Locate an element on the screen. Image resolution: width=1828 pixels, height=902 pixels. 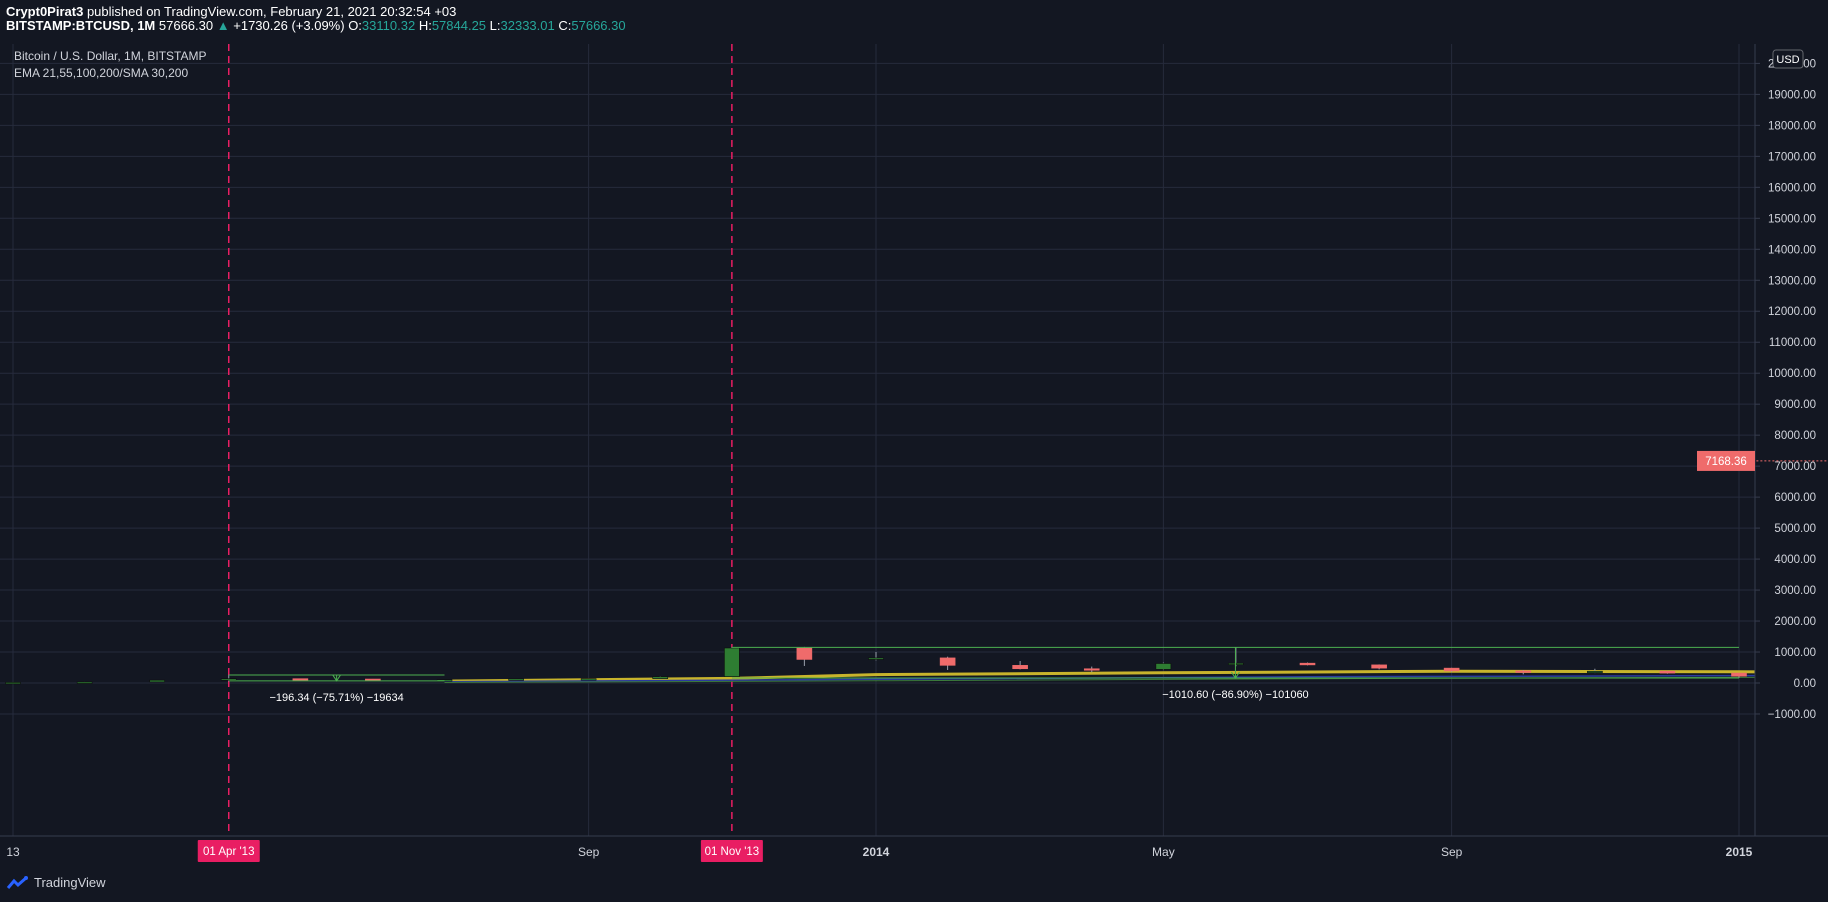
author-name: Crypt0Pirat3 is located at coordinates (45, 11).